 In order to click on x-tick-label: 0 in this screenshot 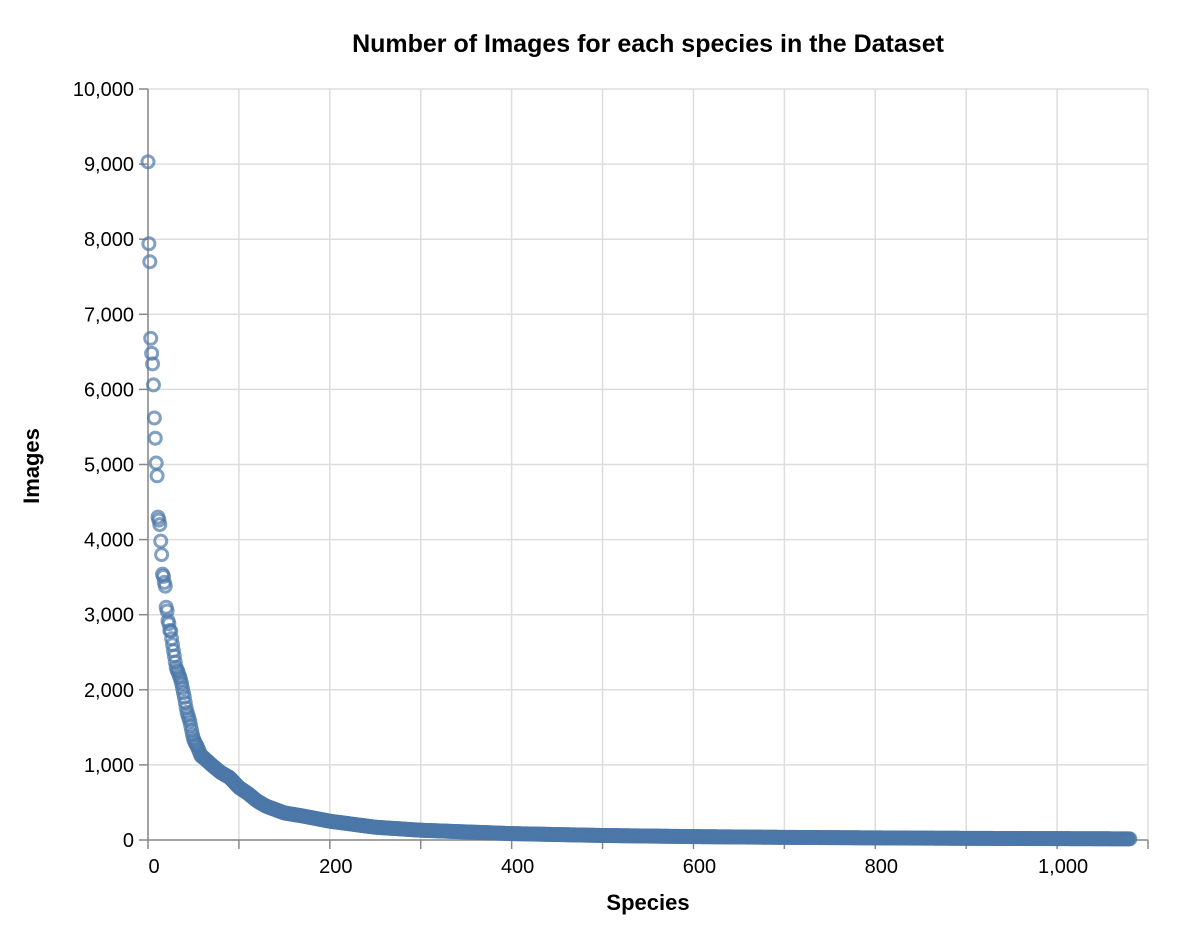, I will do `click(153, 867)`.